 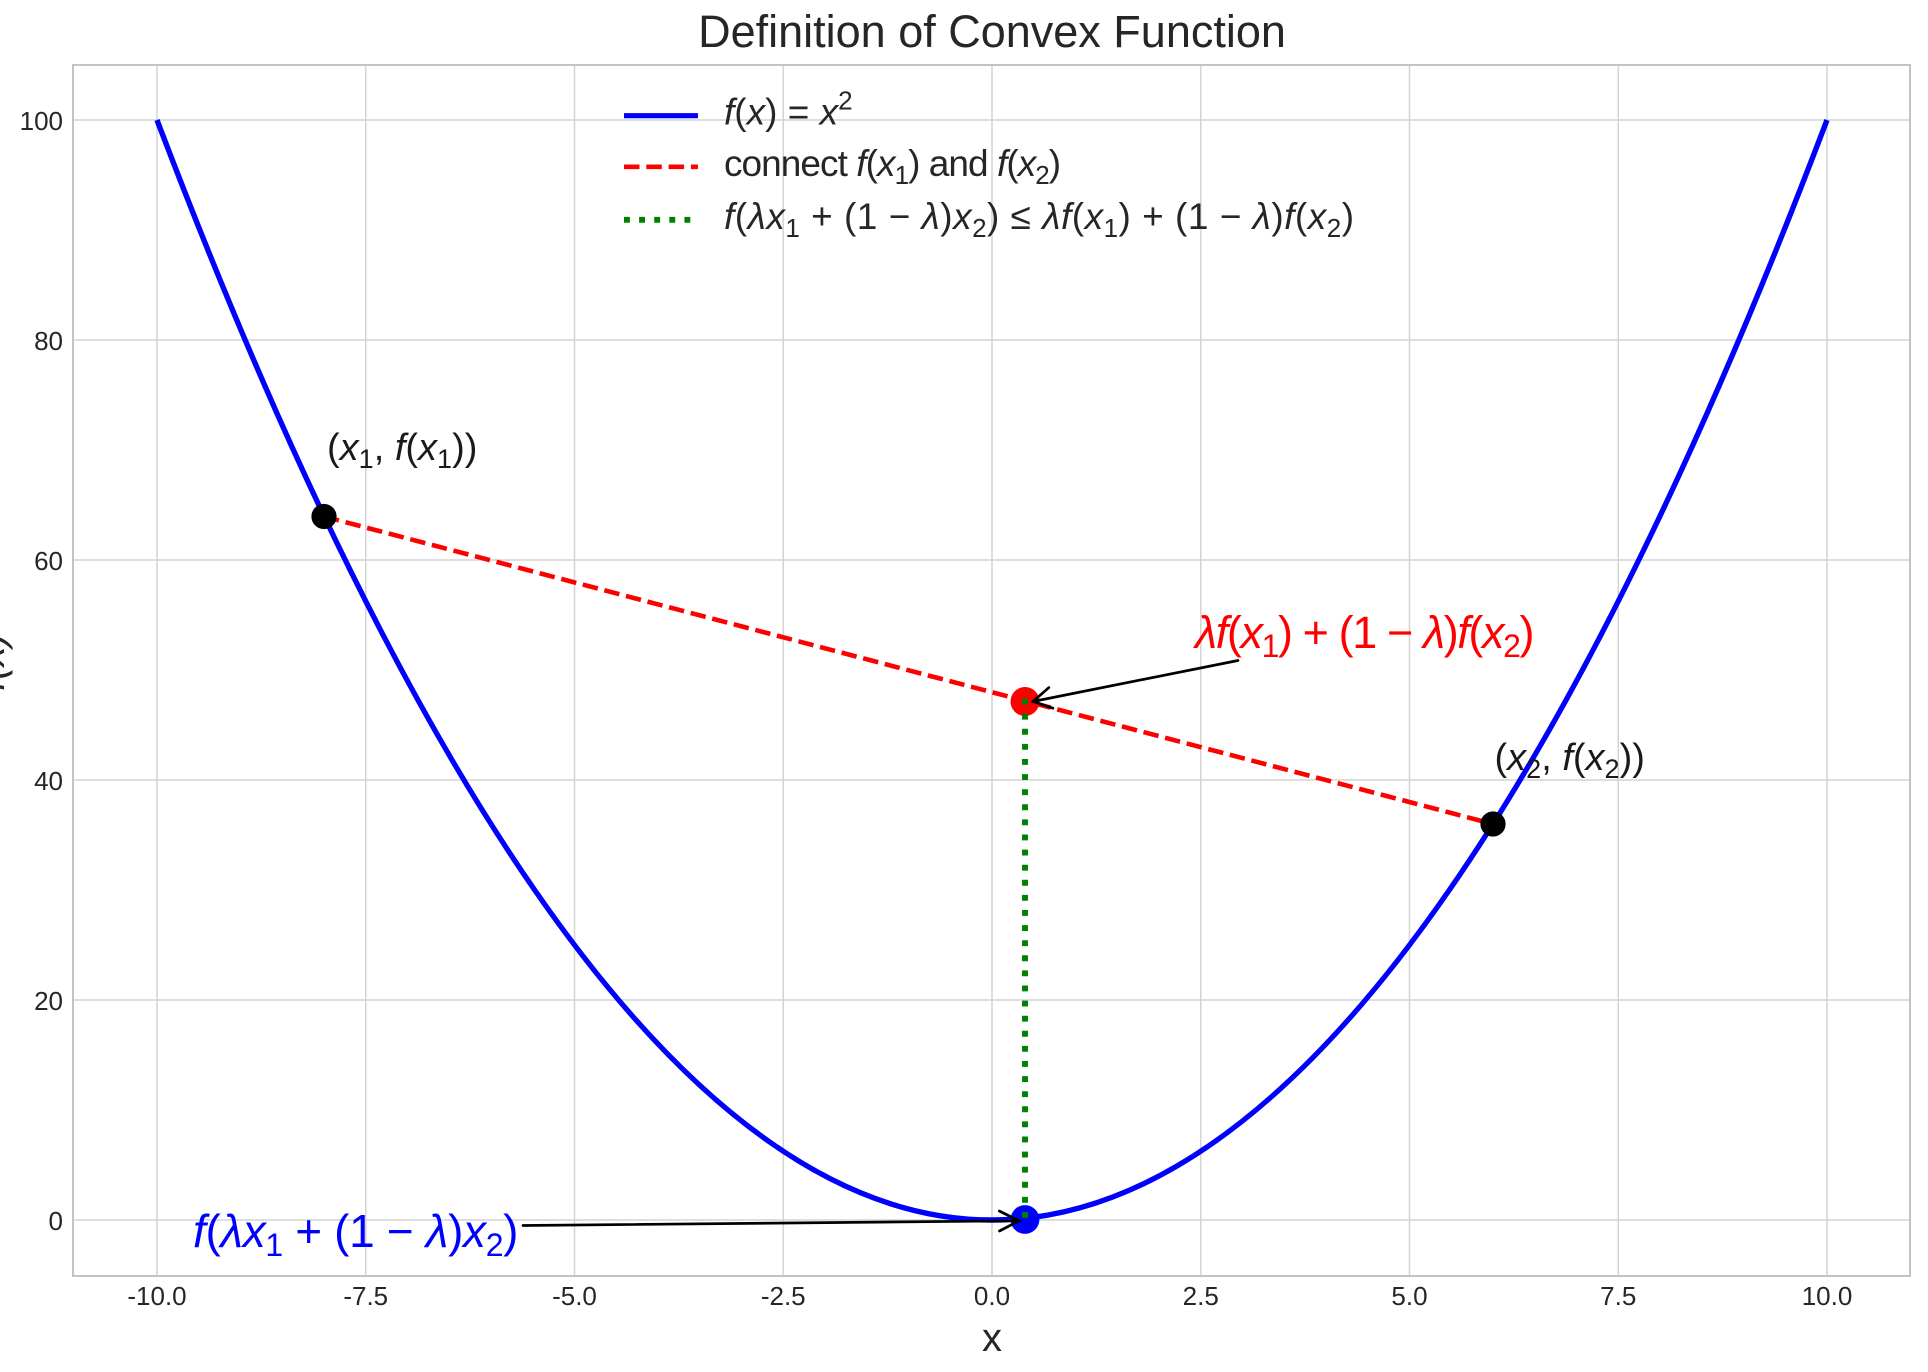 What do you see at coordinates (355, 1234) in the screenshot?
I see `svg-text: f(λx1 + (1 − λ)x2)` at bounding box center [355, 1234].